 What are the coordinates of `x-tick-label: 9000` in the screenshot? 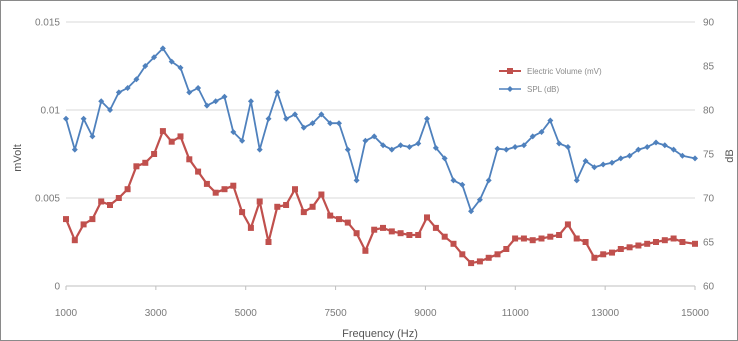 It's located at (425, 313).